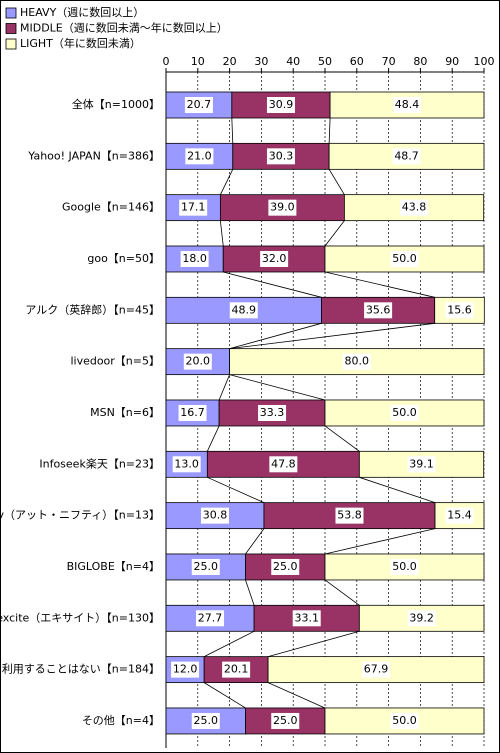  I want to click on category-label: excite（エキサイト）【n=130】, so click(80, 617).